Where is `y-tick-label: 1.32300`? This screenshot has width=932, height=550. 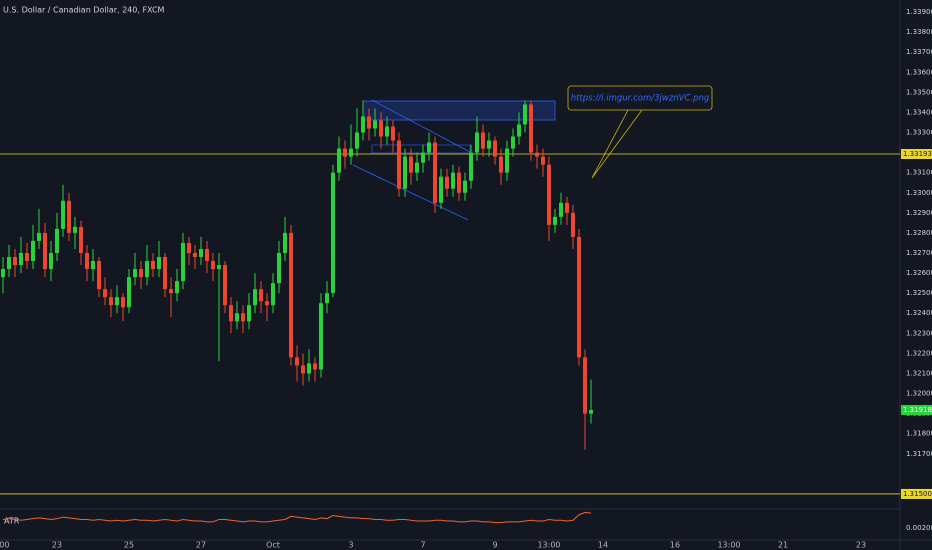 y-tick-label: 1.32300 is located at coordinates (919, 333).